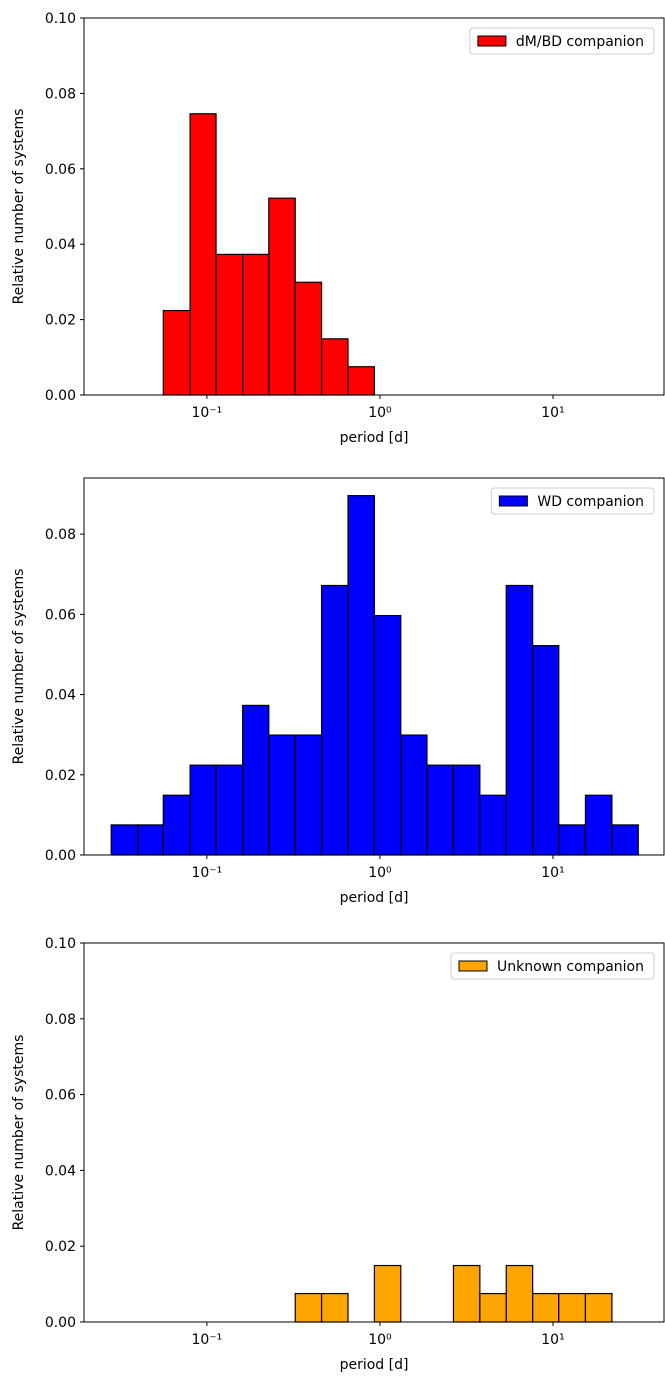 Image resolution: width=665 pixels, height=1378 pixels. What do you see at coordinates (570, 967) in the screenshot?
I see `legend-label: Unknown companion` at bounding box center [570, 967].